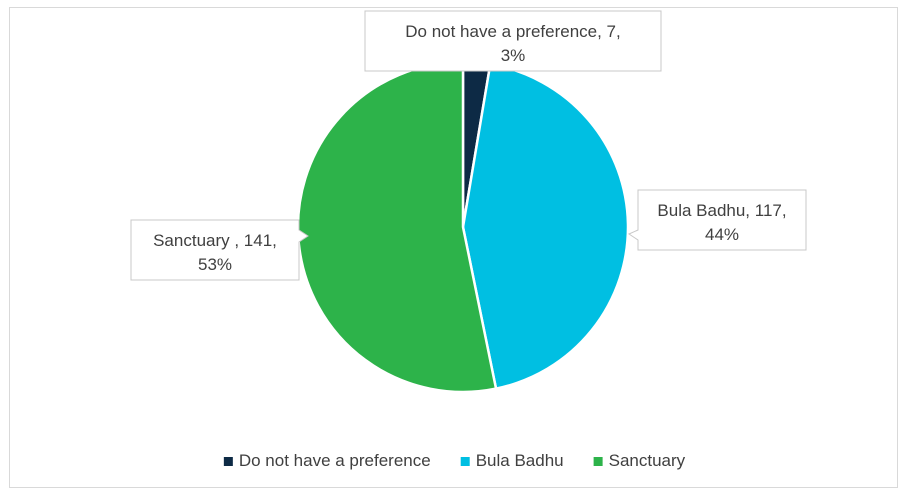 Image resolution: width=905 pixels, height=495 pixels. Describe the element at coordinates (513, 55) in the screenshot. I see `data-label-line2: 3%` at that location.